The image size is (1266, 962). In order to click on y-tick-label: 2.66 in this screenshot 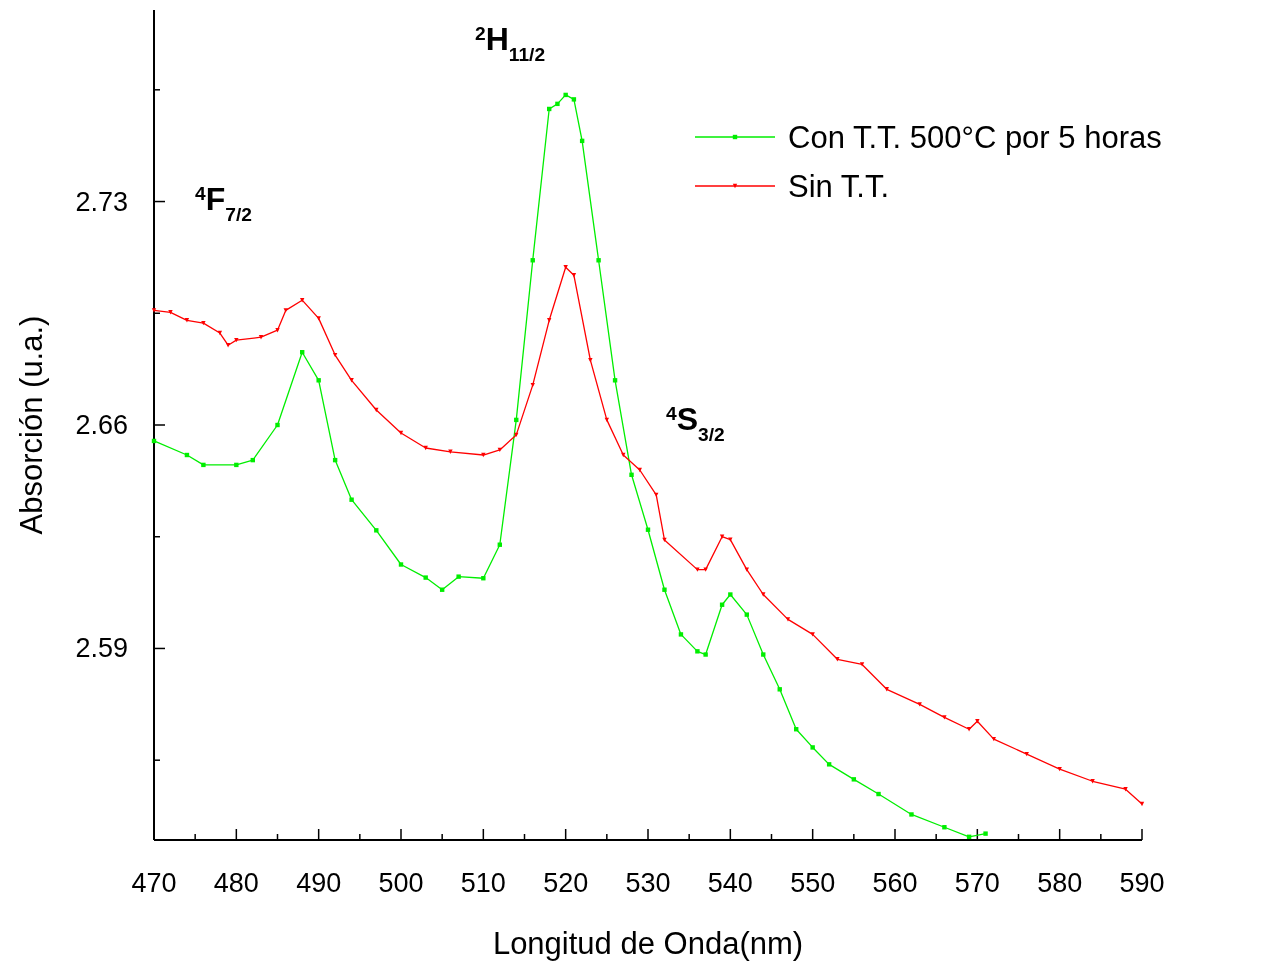, I will do `click(101, 425)`.